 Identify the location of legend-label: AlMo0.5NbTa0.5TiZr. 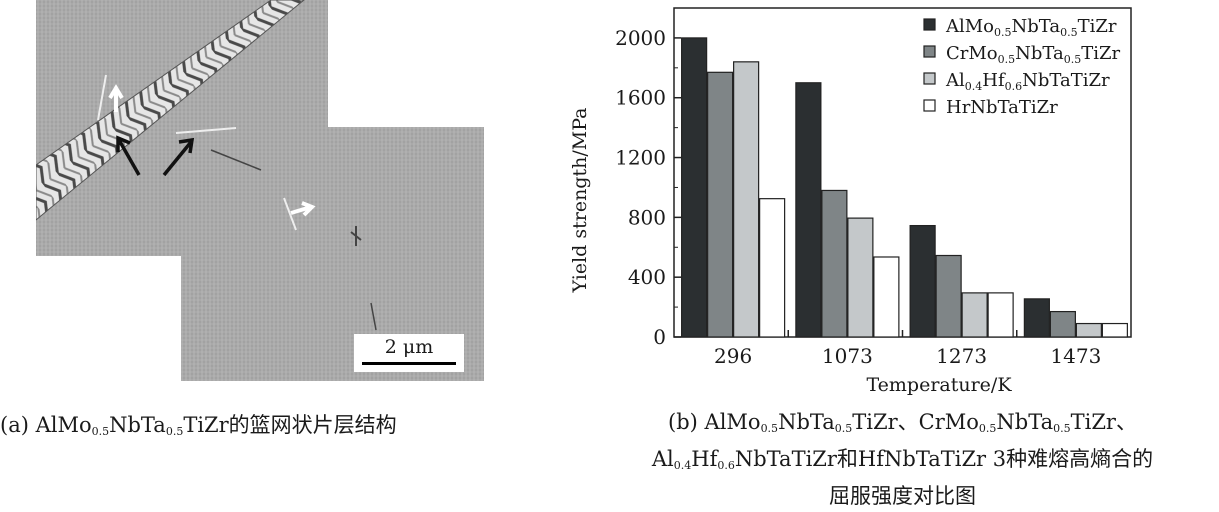
(1031, 27).